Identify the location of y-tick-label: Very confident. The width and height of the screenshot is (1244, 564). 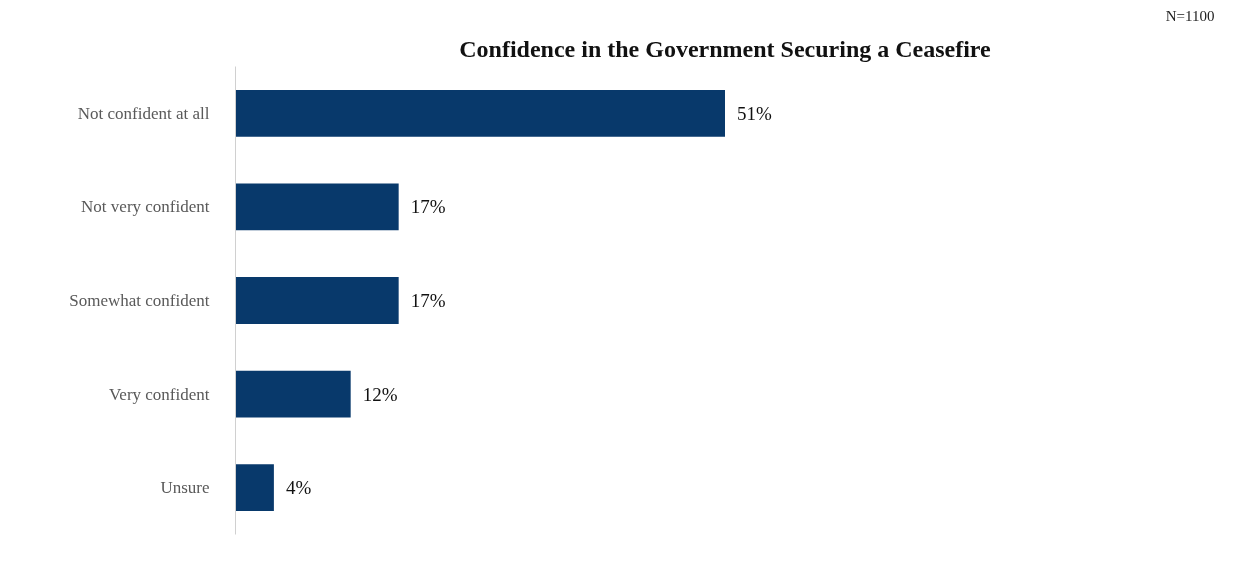
(159, 394).